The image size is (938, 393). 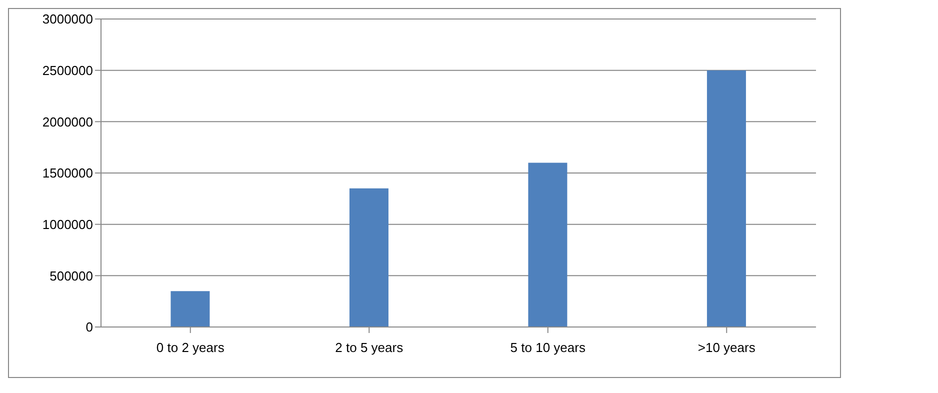 I want to click on y-tick-label: 1000000, so click(x=67, y=224).